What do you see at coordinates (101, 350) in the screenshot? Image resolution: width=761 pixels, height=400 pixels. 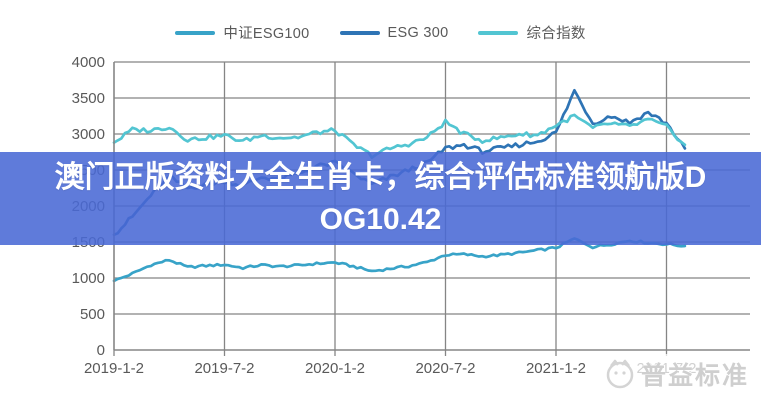 I see `y-tick-label: 0` at bounding box center [101, 350].